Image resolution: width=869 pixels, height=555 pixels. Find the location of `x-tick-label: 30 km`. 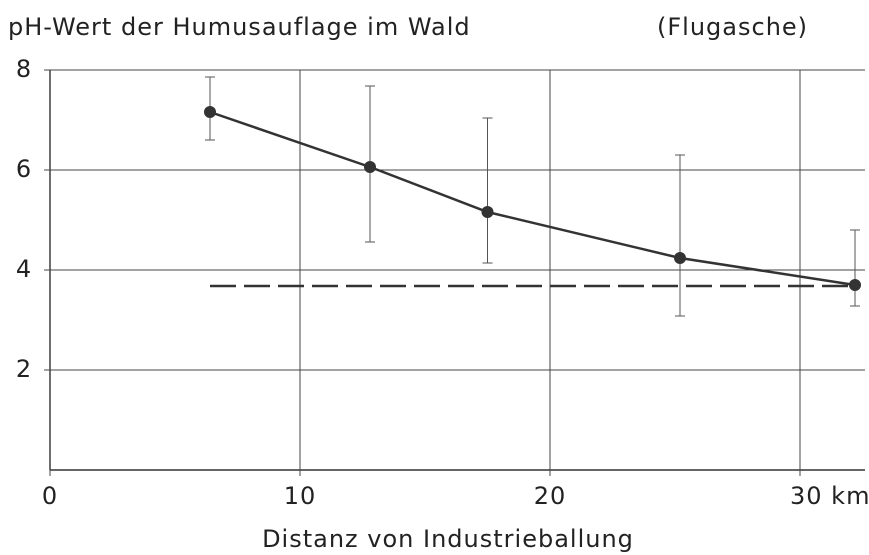

x-tick-label: 30 km is located at coordinates (829, 496).